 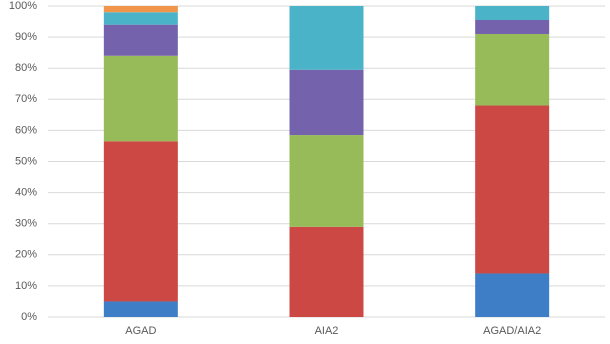 What do you see at coordinates (29, 317) in the screenshot?
I see `y-tick-label: 0%` at bounding box center [29, 317].